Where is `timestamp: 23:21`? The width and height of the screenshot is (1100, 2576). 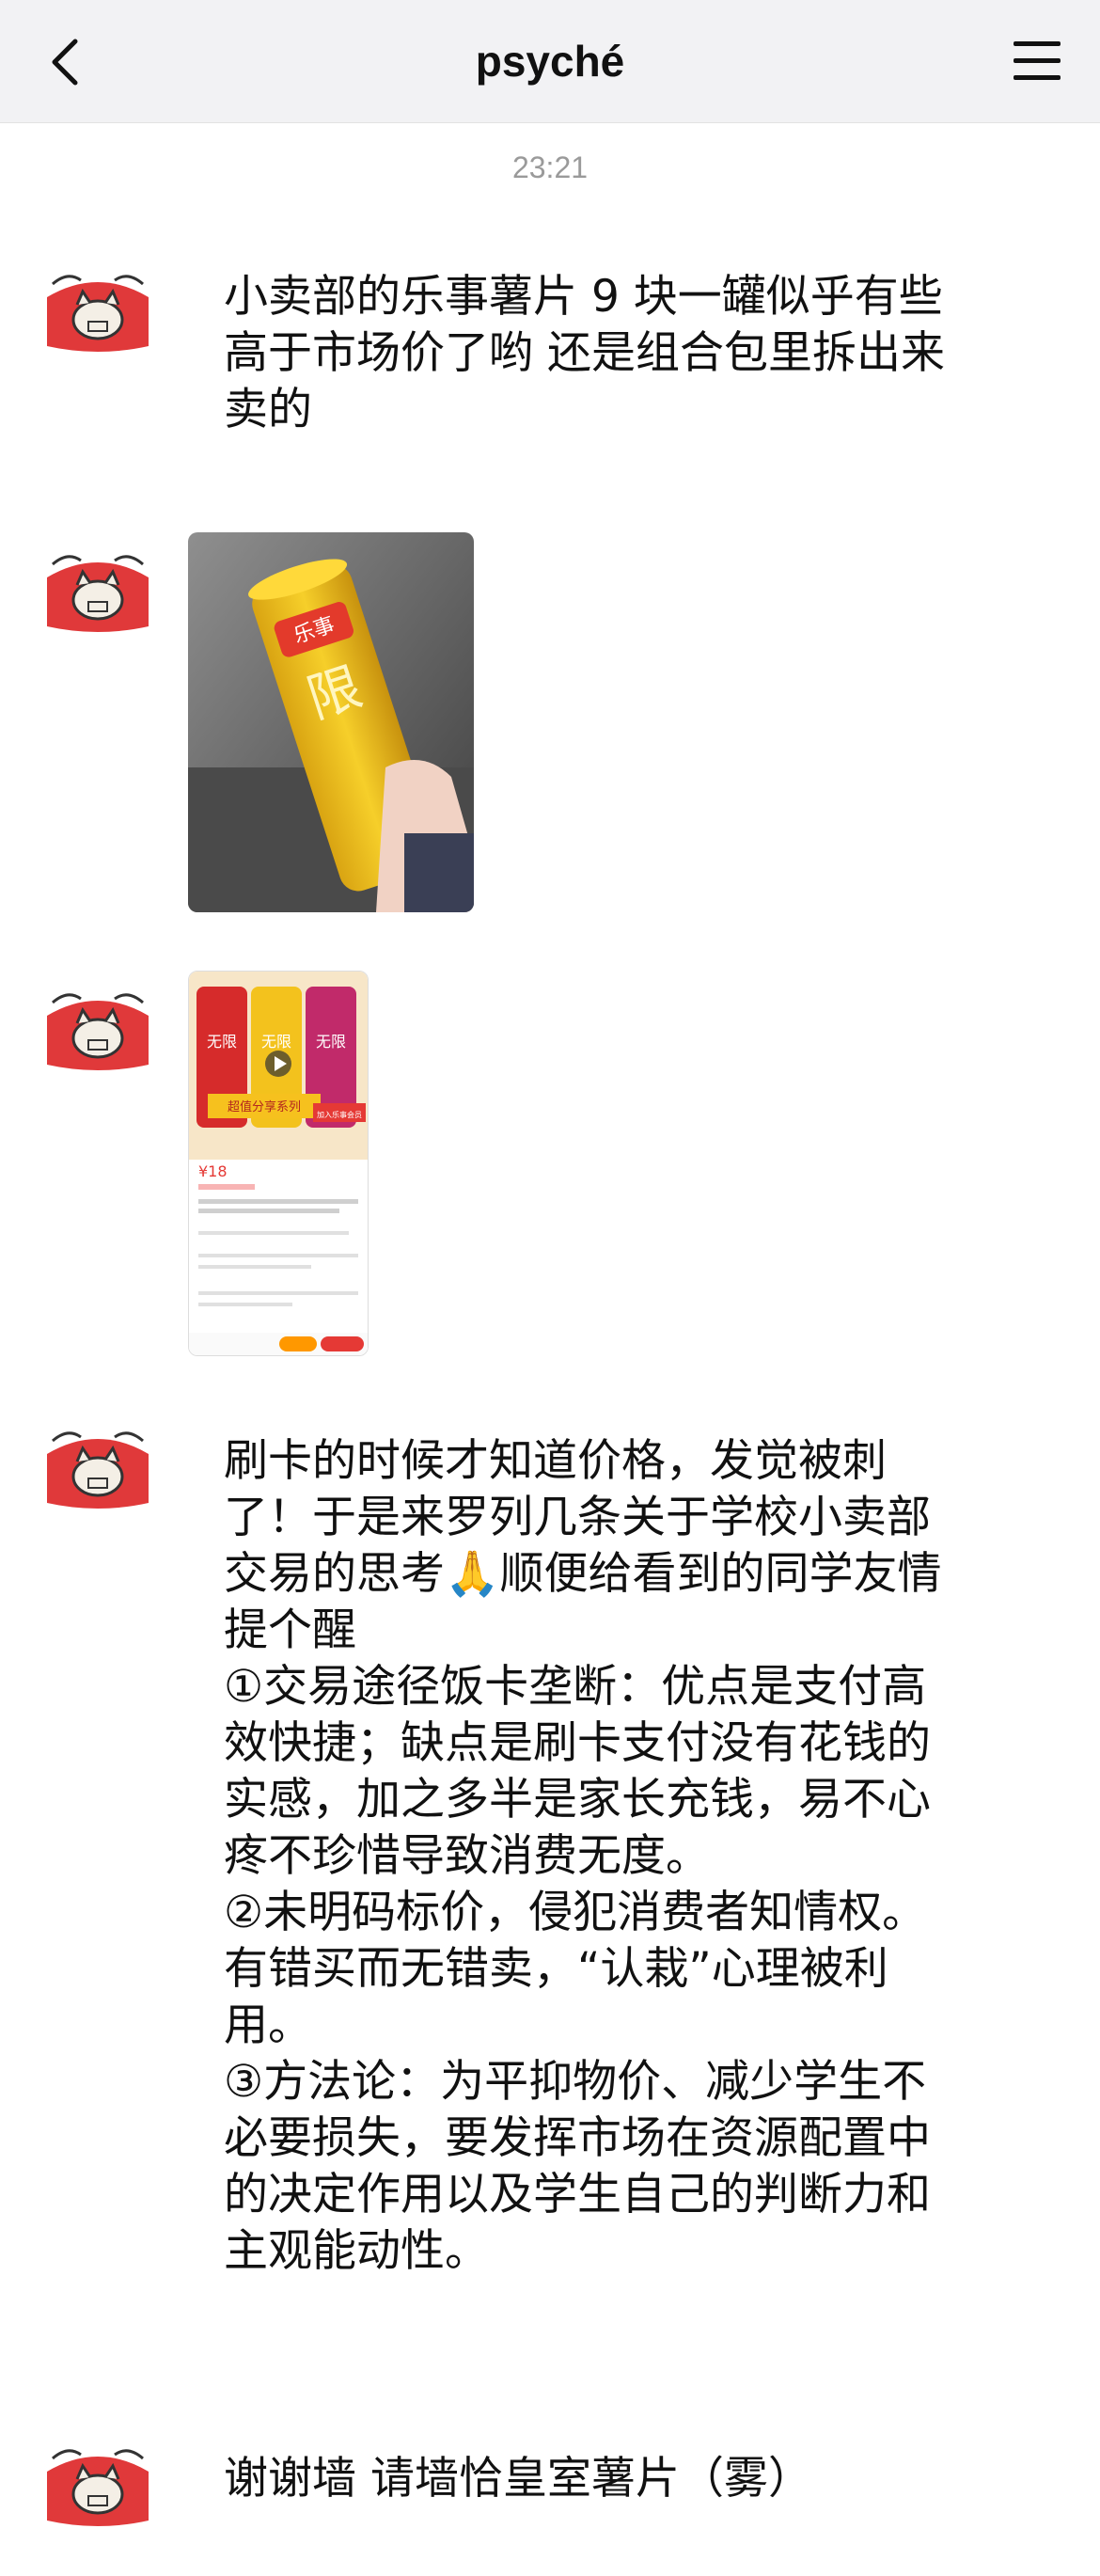
timestamp: 23:21 is located at coordinates (550, 167).